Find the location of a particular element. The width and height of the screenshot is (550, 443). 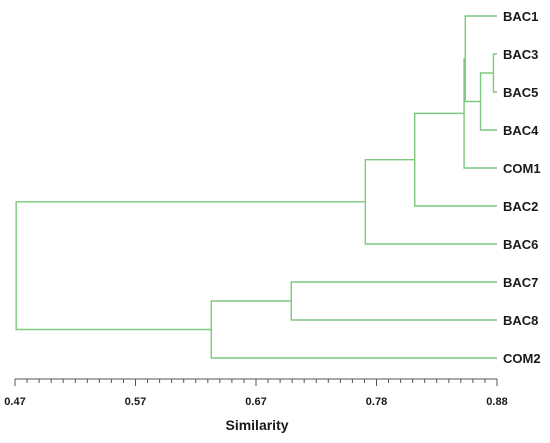

merge-link-m2 is located at coordinates (488, 101).